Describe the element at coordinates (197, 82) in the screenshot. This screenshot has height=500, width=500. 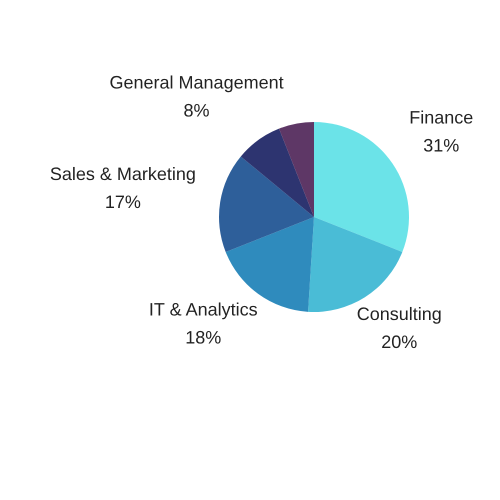
I see `slice-label: General Management` at that location.